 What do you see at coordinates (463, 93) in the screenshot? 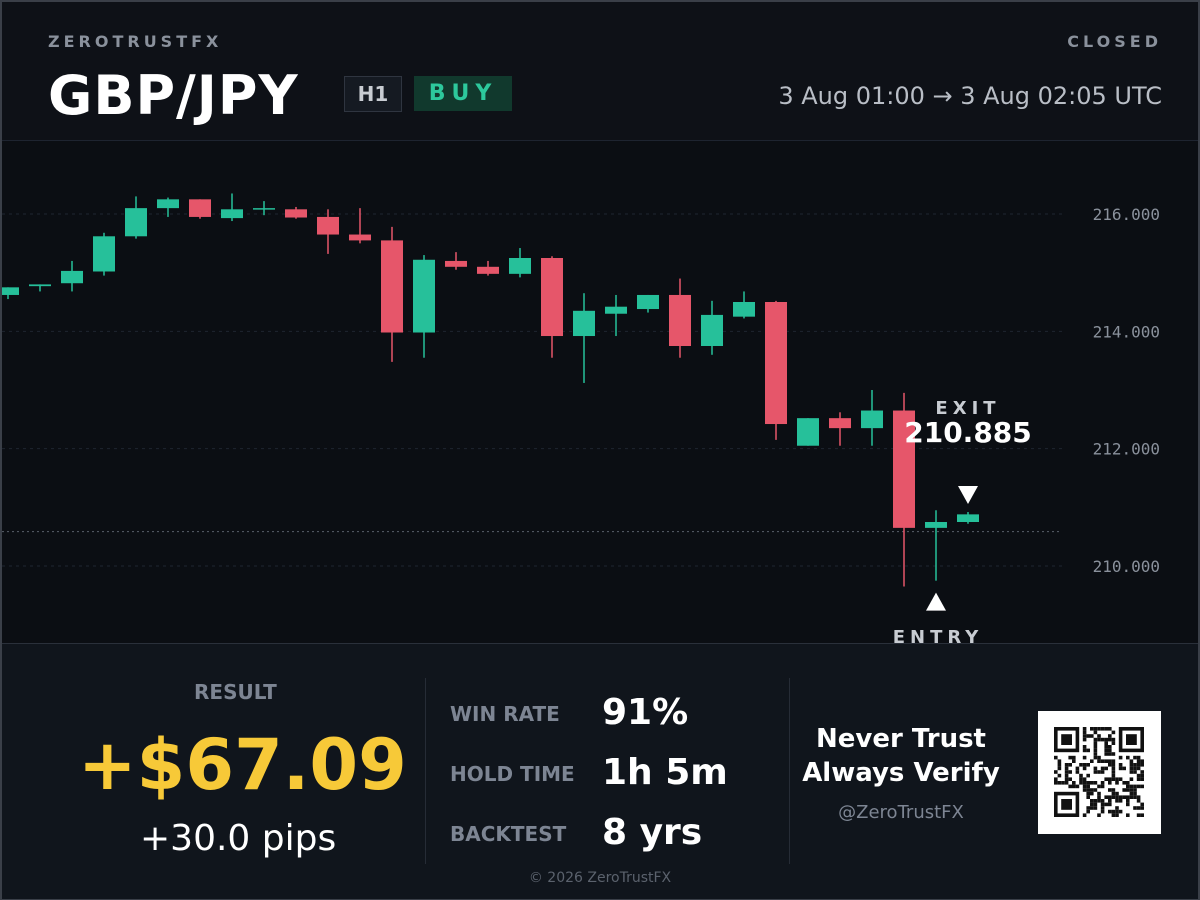
I see `side-badge: BUY` at bounding box center [463, 93].